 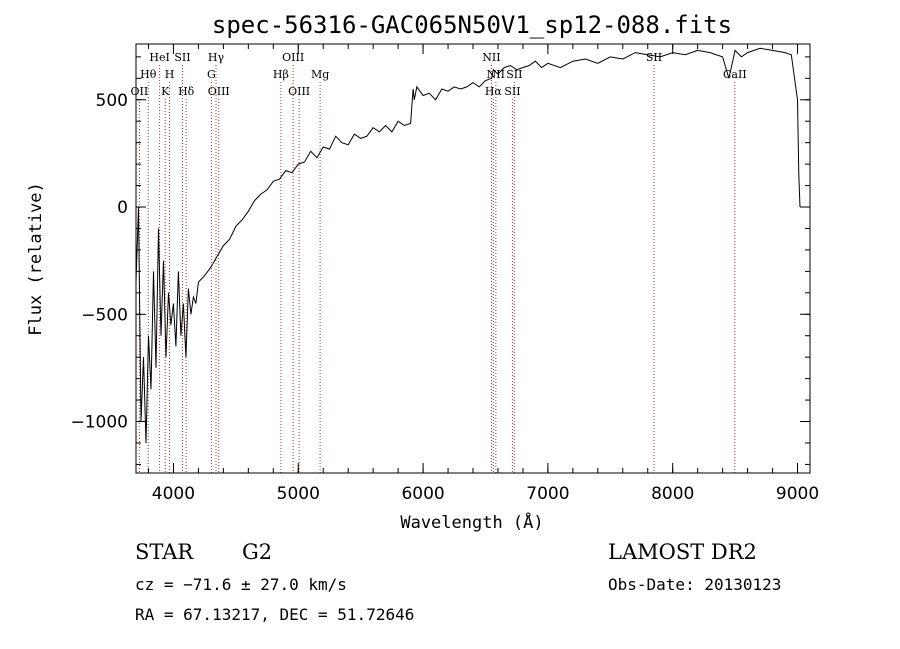 What do you see at coordinates (159, 57) in the screenshot?
I see `spectral-line-label: HeI` at bounding box center [159, 57].